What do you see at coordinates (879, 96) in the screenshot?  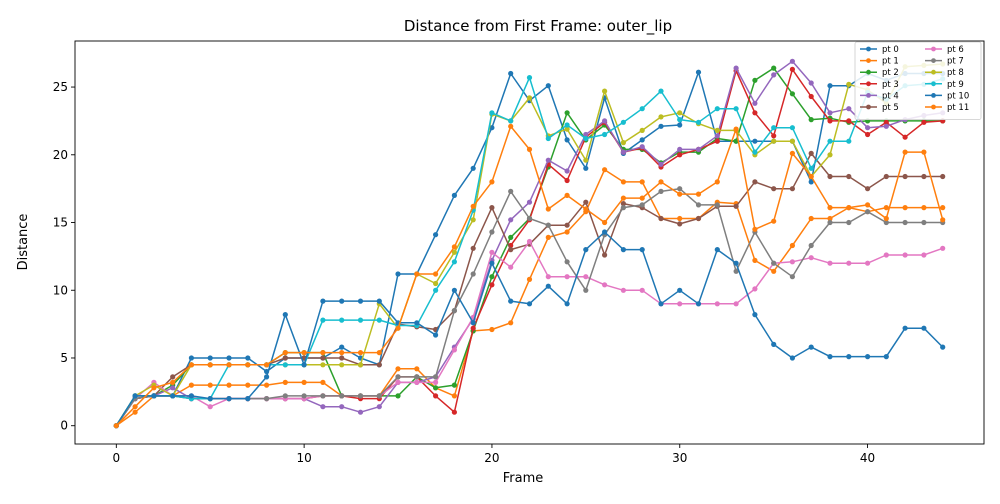 I see `legend-item-4: pt 4` at bounding box center [879, 96].